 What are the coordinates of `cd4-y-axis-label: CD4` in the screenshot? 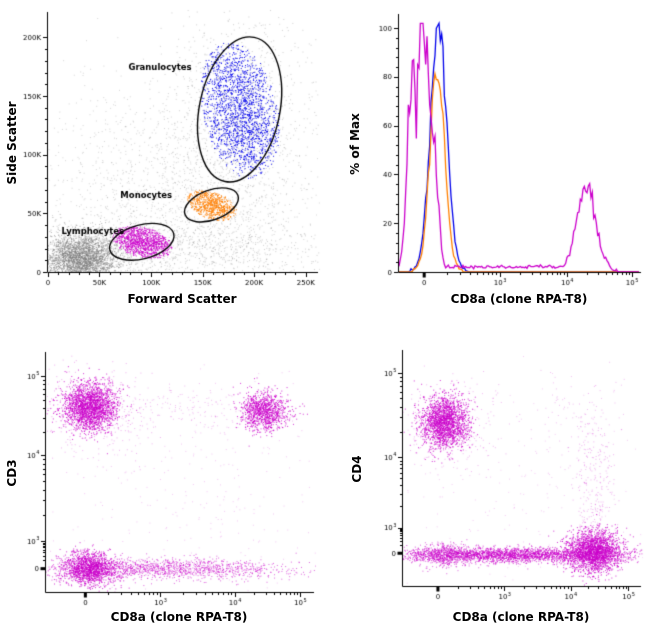 It's located at (357, 469).